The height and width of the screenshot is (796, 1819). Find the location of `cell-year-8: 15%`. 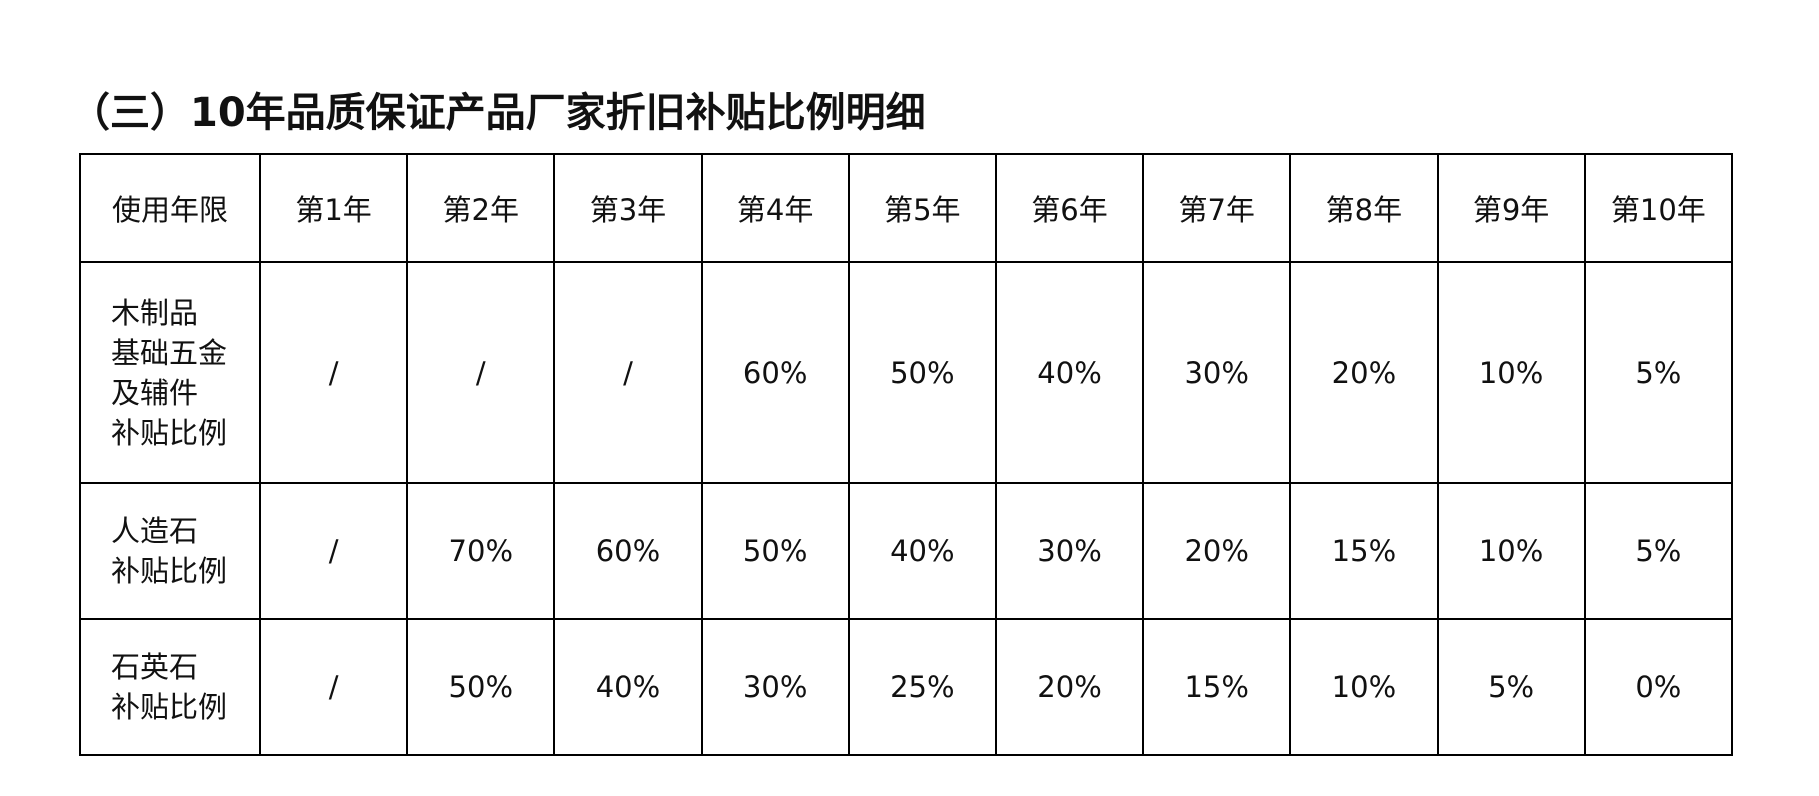

cell-year-8: 15% is located at coordinates (1364, 551).